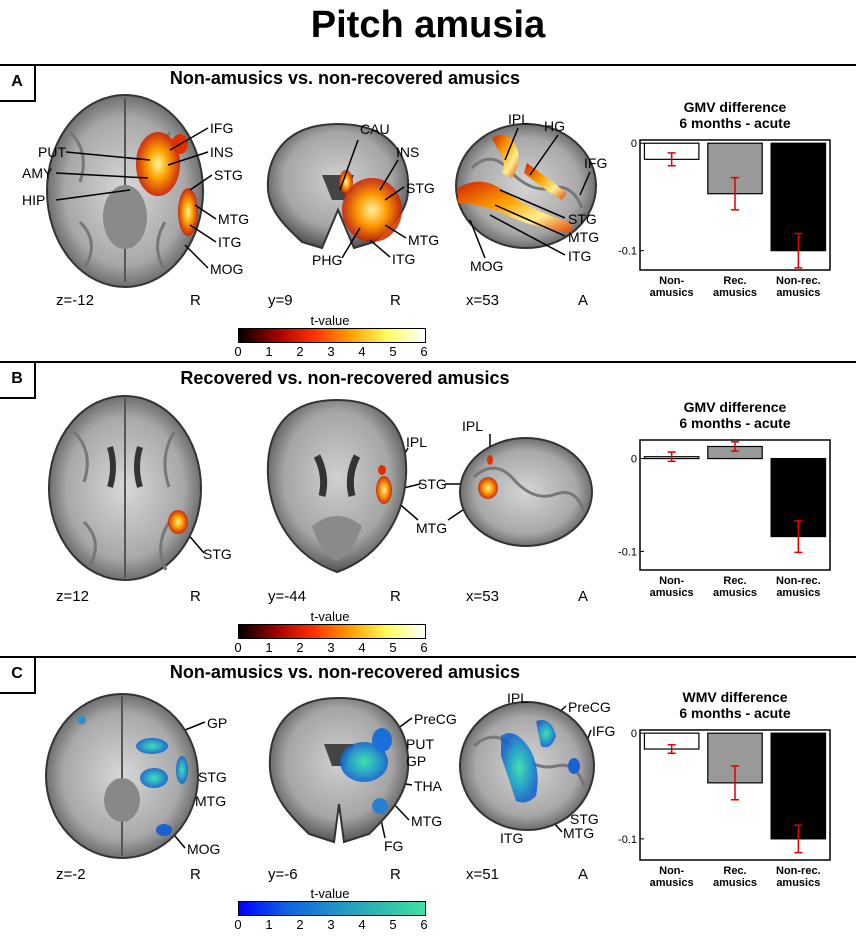 The height and width of the screenshot is (940, 856). I want to click on label-ins-cor: INS, so click(408, 152).